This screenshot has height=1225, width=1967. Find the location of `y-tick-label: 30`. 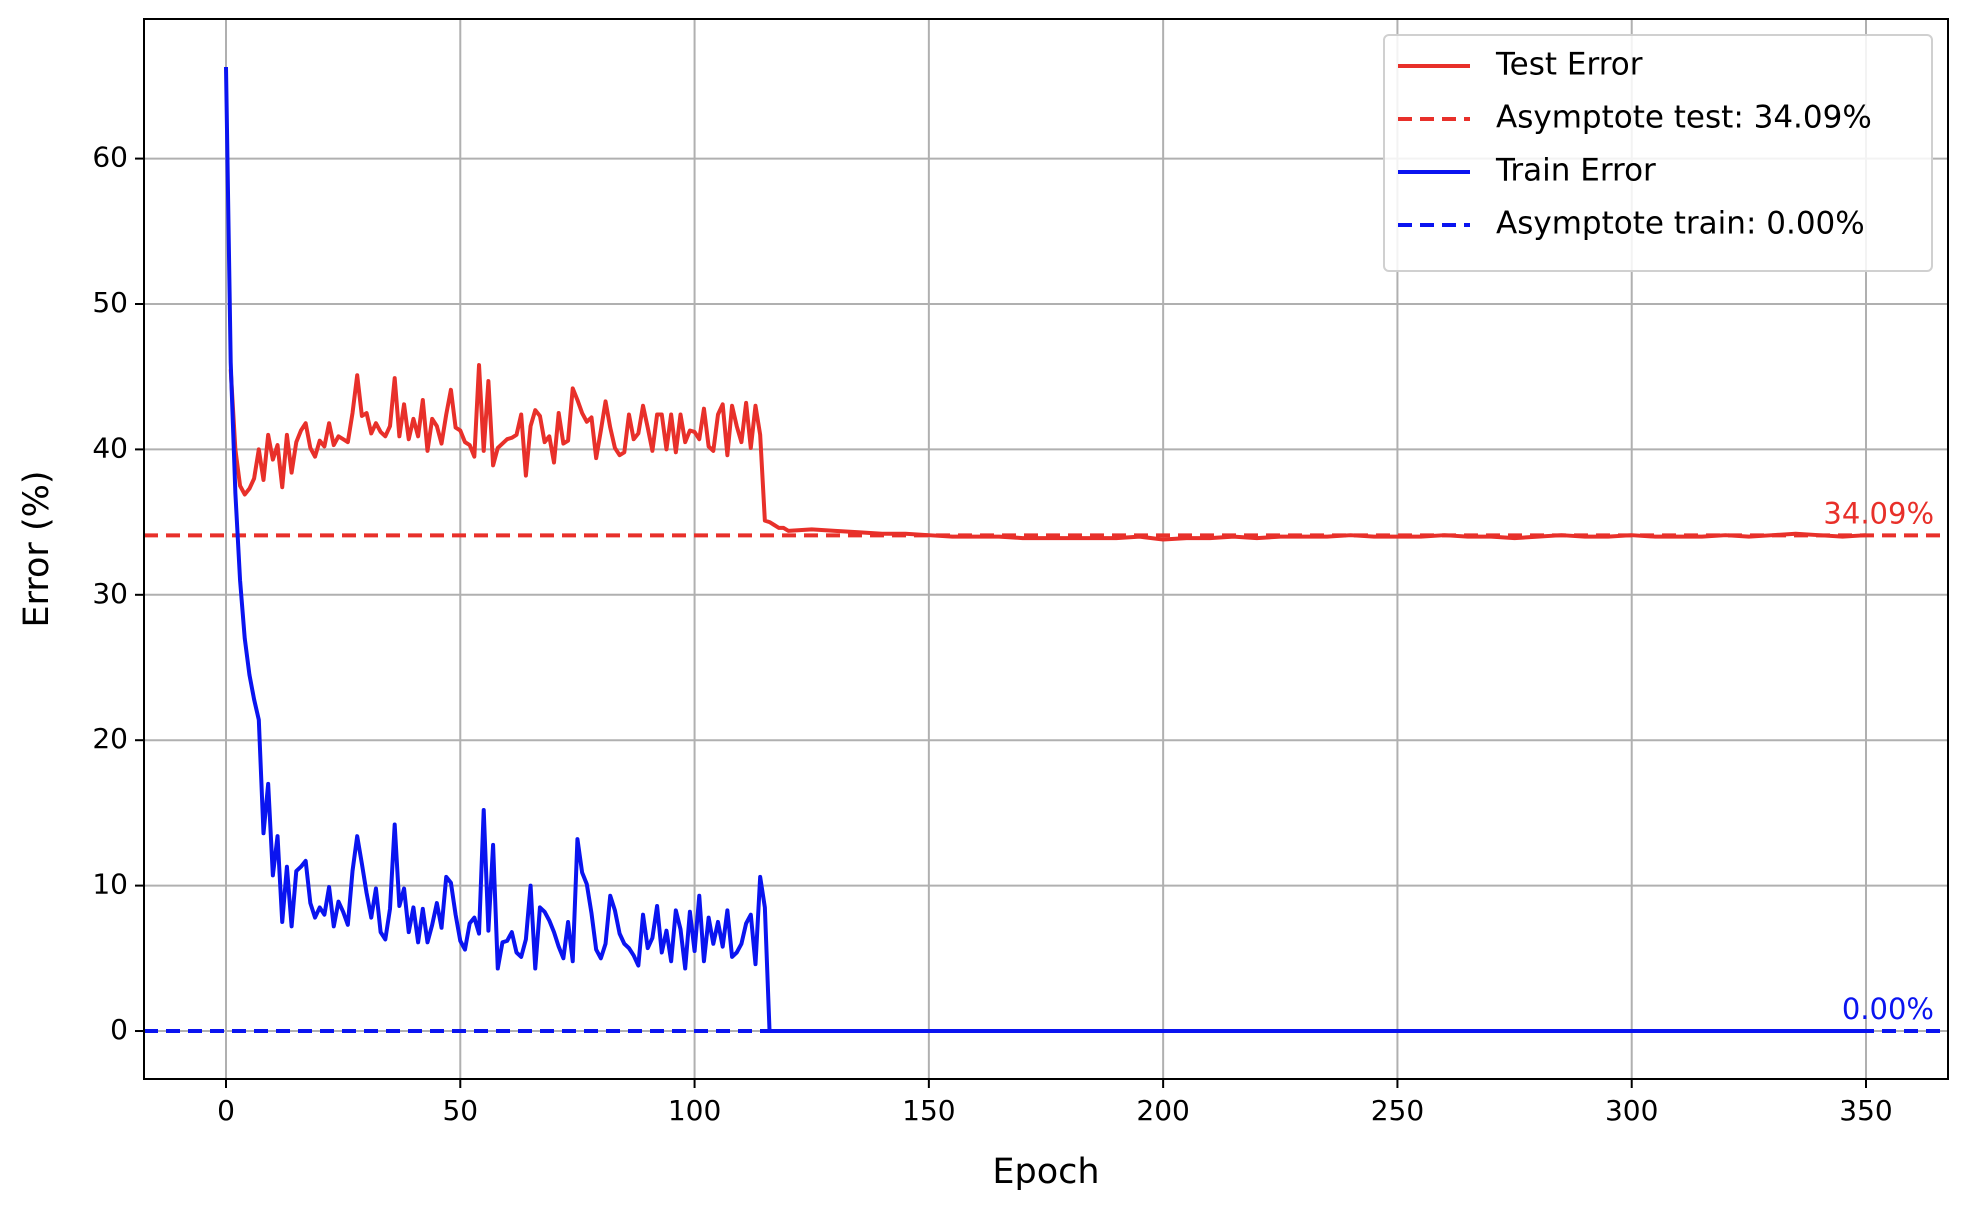

y-tick-label: 30 is located at coordinates (110, 593).